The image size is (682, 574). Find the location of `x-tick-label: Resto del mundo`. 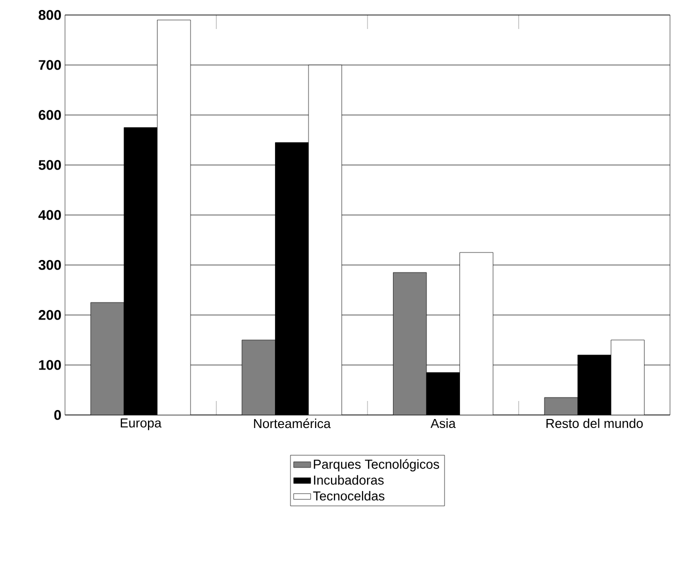

x-tick-label: Resto del mundo is located at coordinates (594, 423).